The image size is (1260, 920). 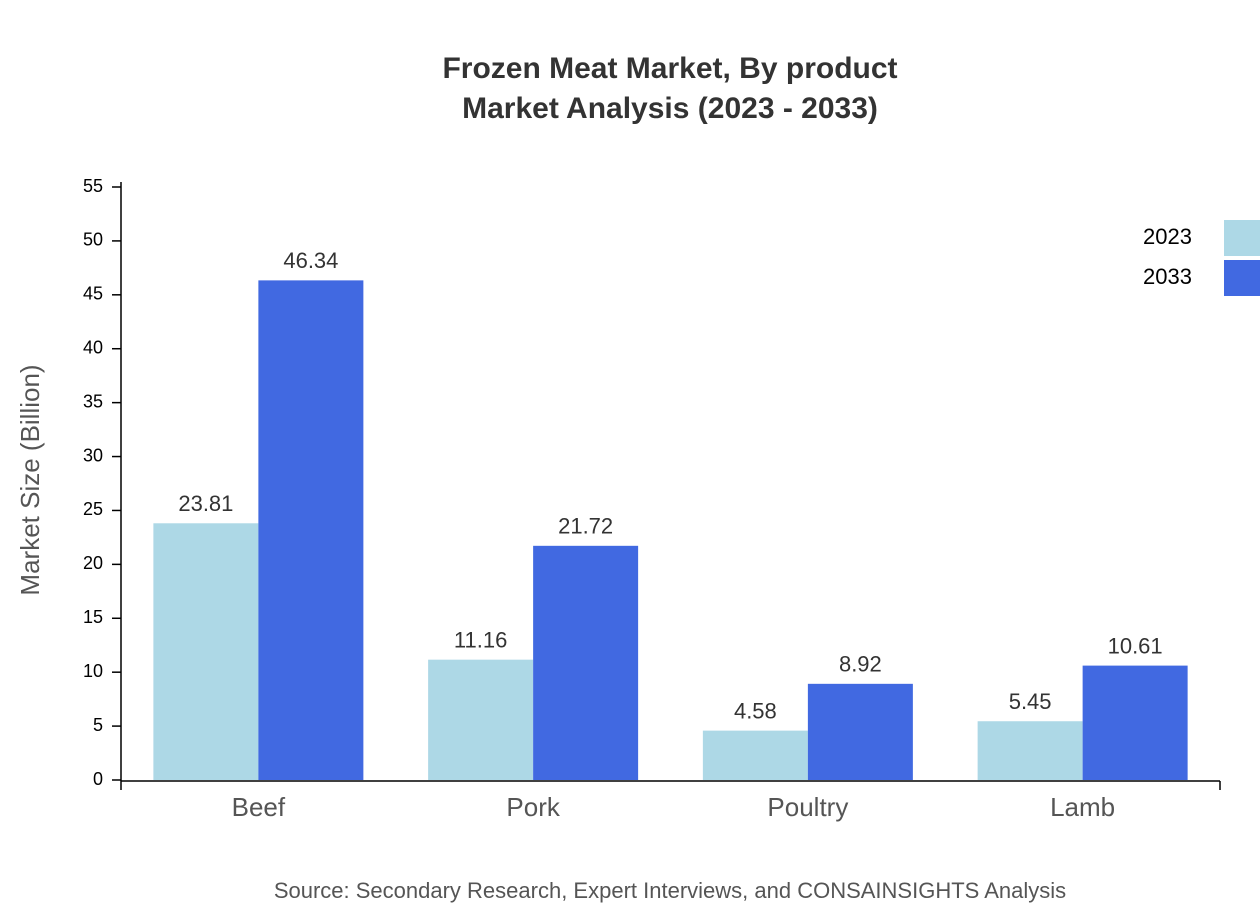 I want to click on x-tick-label: Lamb, so click(x=1082, y=807).